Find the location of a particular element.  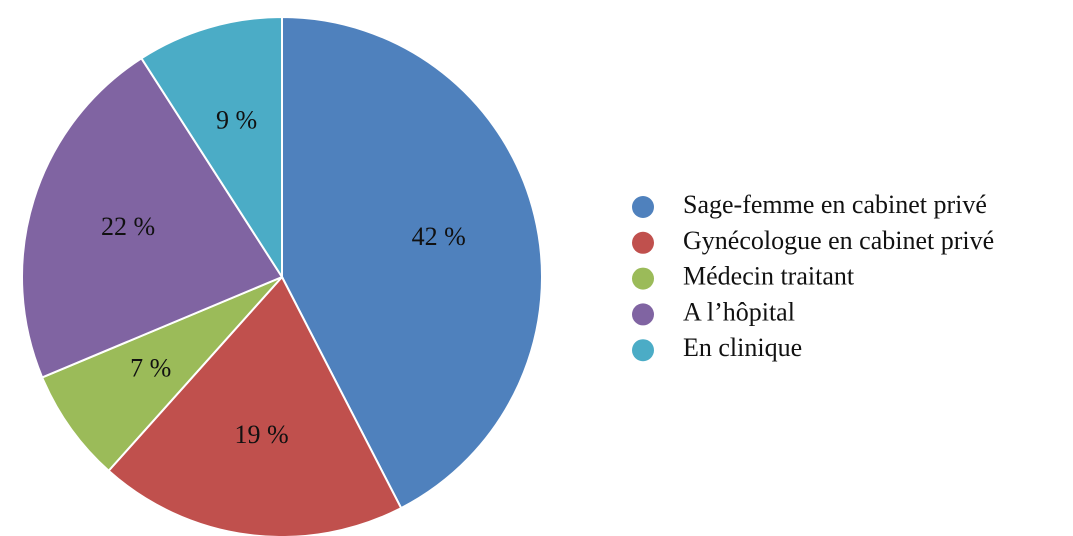

data-label: 42 % is located at coordinates (439, 236).